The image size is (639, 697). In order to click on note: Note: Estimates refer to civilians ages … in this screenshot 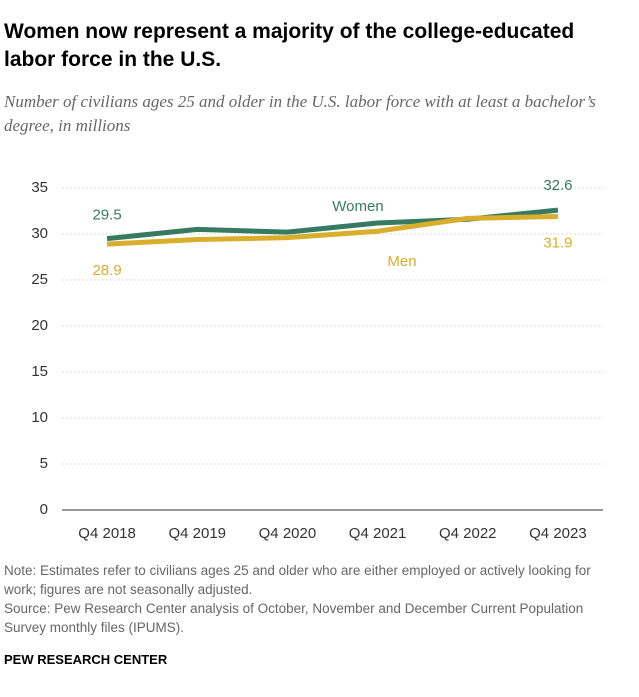, I will do `click(297, 580)`.